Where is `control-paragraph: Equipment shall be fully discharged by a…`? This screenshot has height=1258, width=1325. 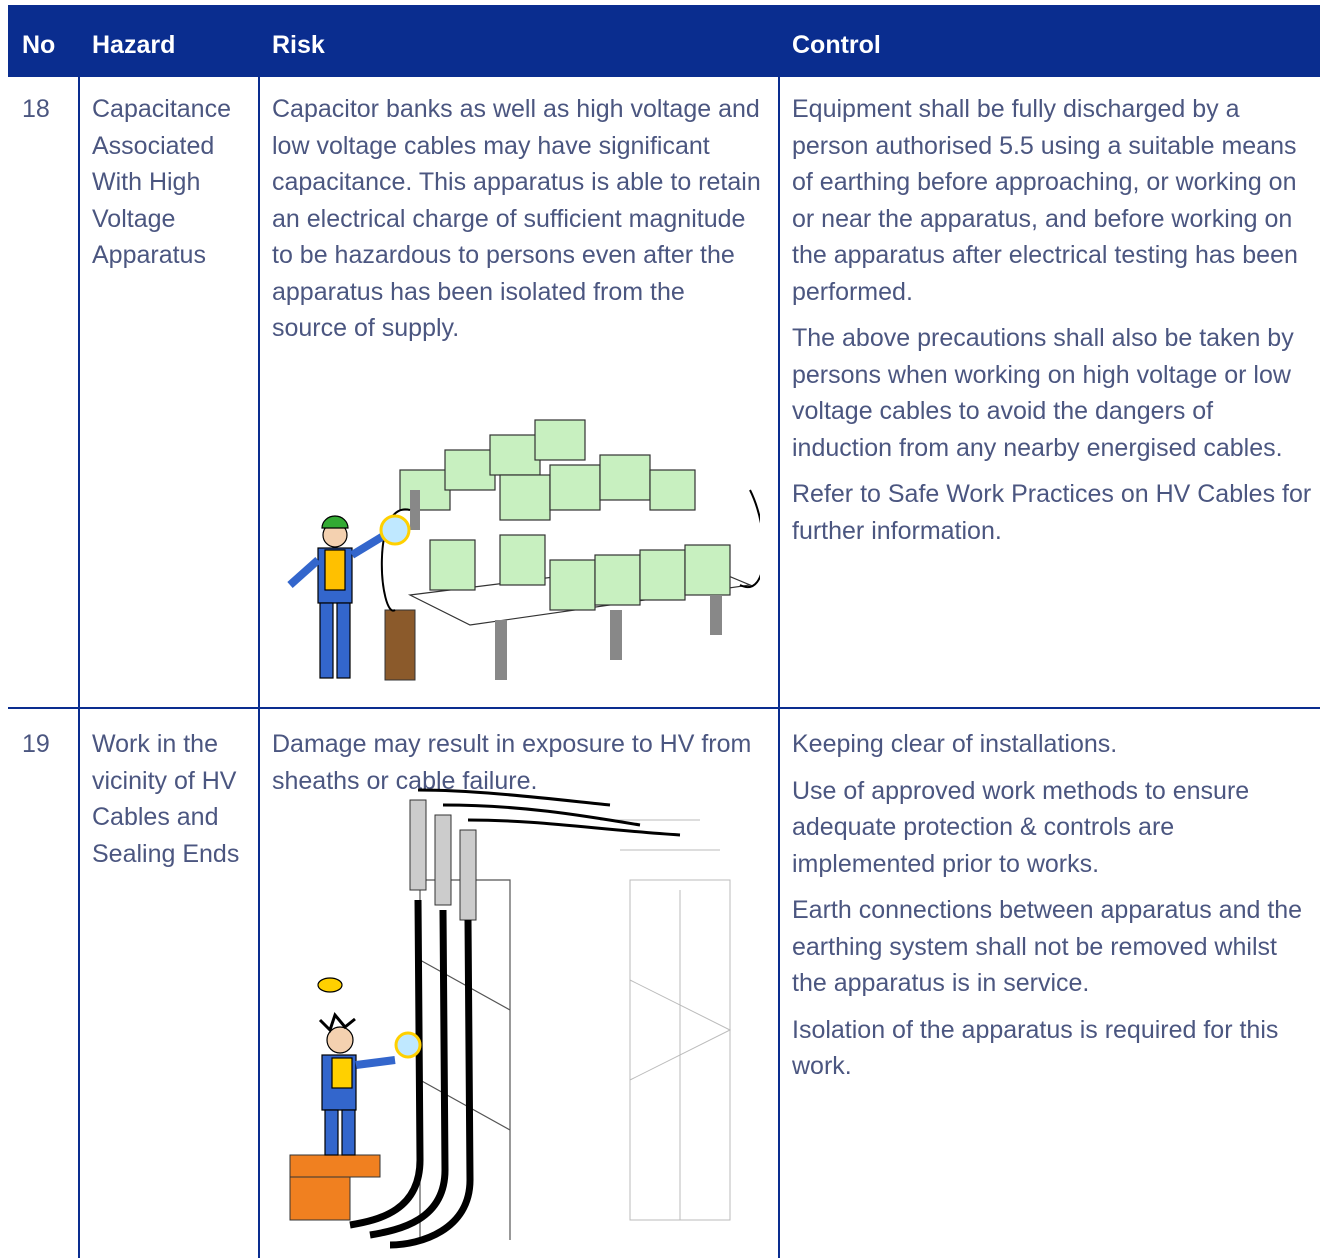 control-paragraph: Equipment shall be fully discharged by a… is located at coordinates (1045, 200).